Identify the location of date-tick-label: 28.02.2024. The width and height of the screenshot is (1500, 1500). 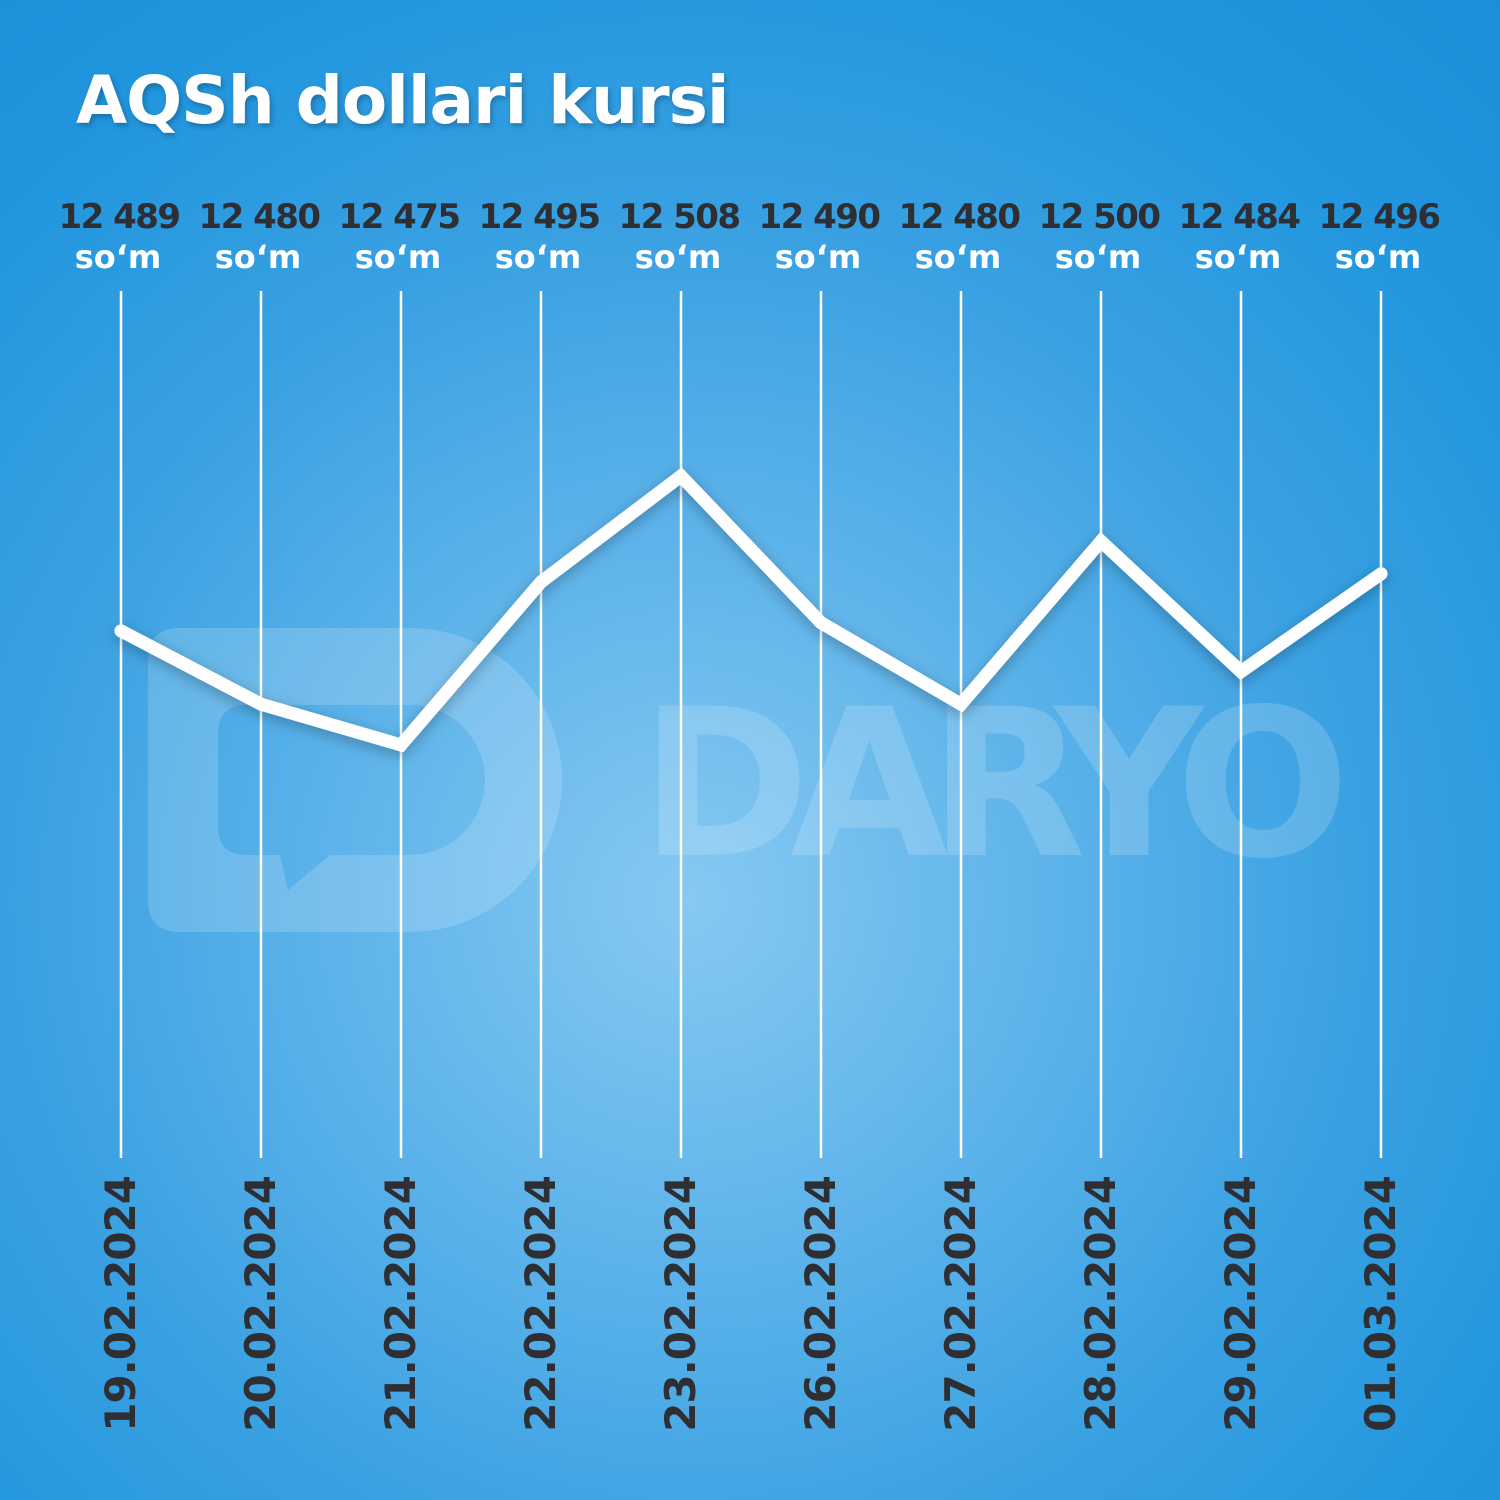
(1100, 1304).